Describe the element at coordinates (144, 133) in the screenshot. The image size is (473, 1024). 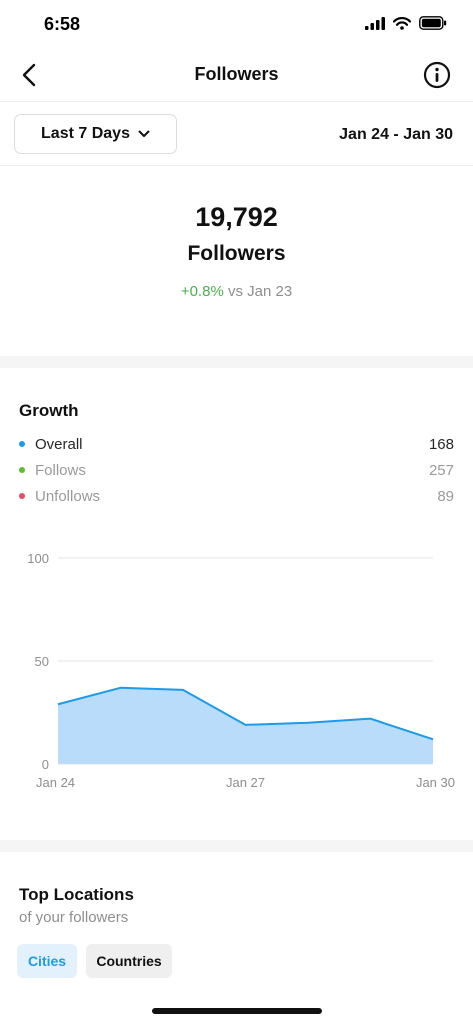
I see `chevron-down-icon` at that location.